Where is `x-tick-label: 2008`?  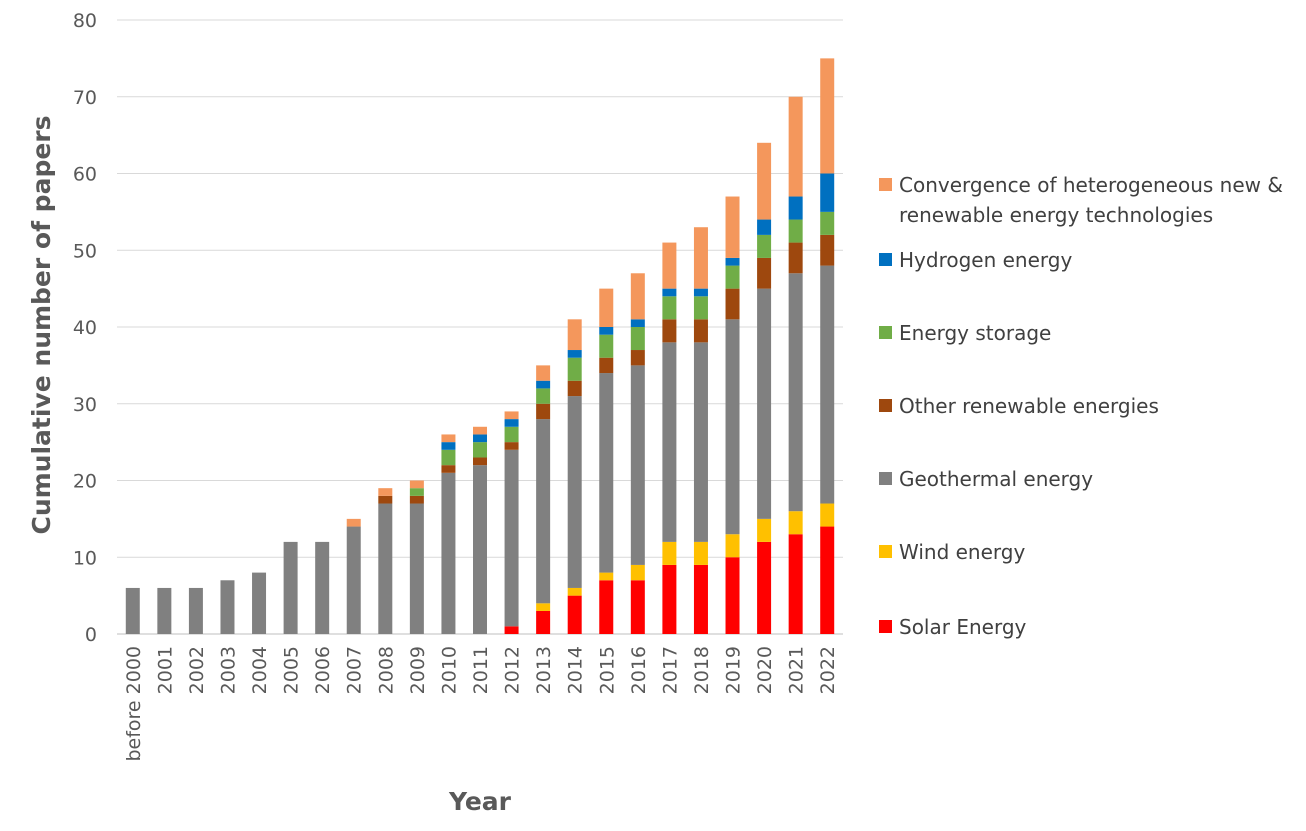
x-tick-label: 2008 is located at coordinates (386, 670).